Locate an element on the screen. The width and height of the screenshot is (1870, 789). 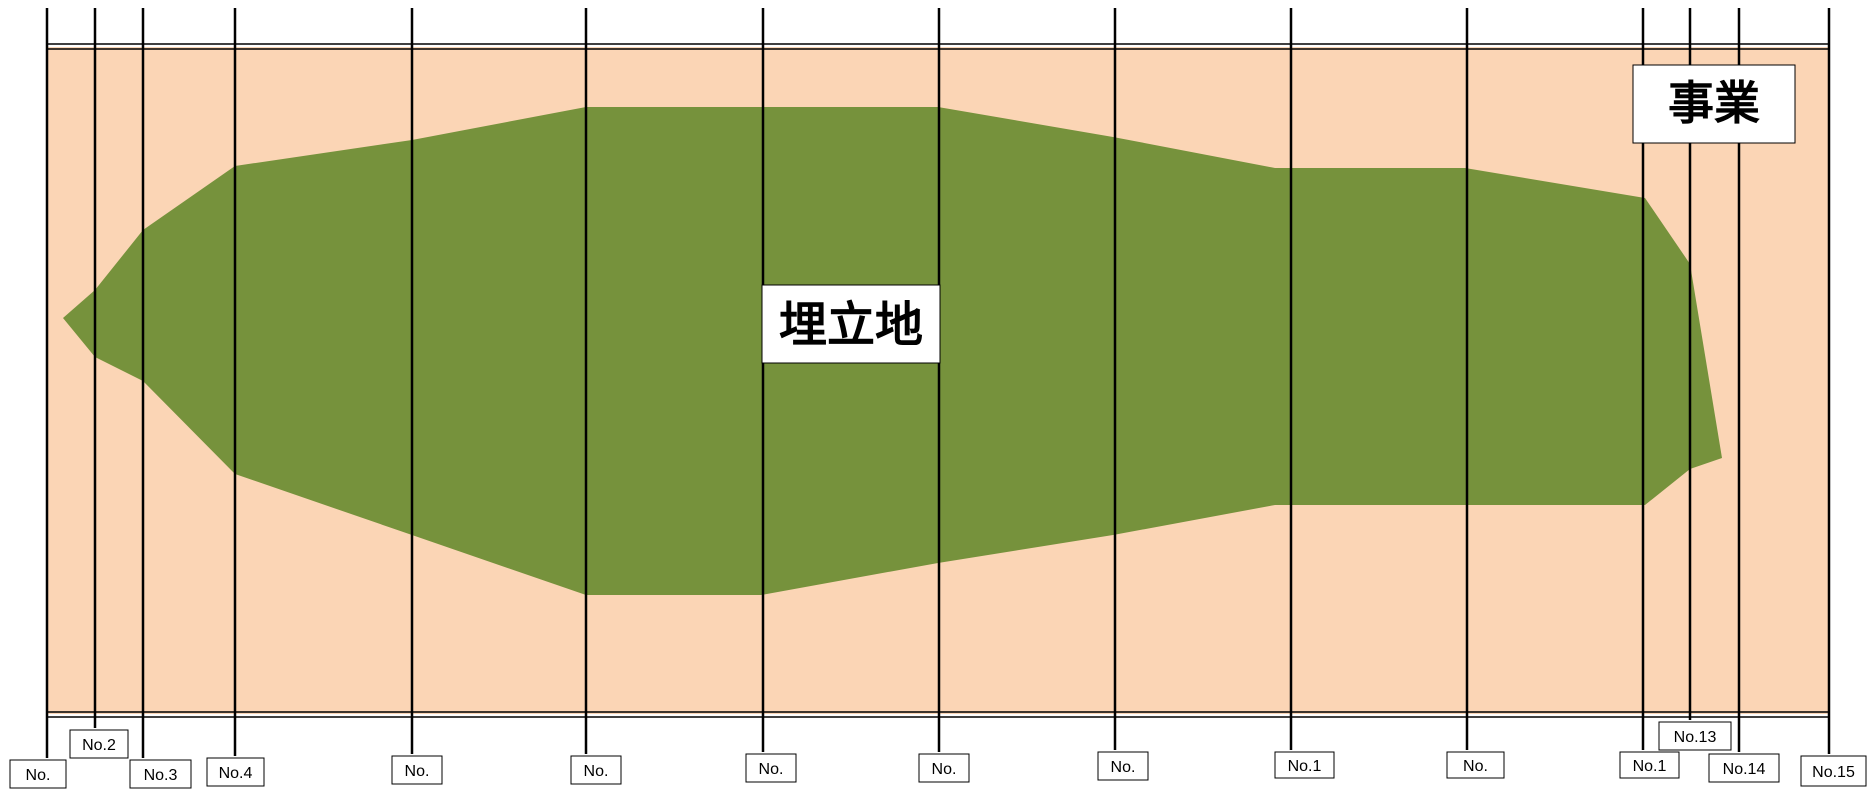
station-label-7: No. is located at coordinates (771, 769).